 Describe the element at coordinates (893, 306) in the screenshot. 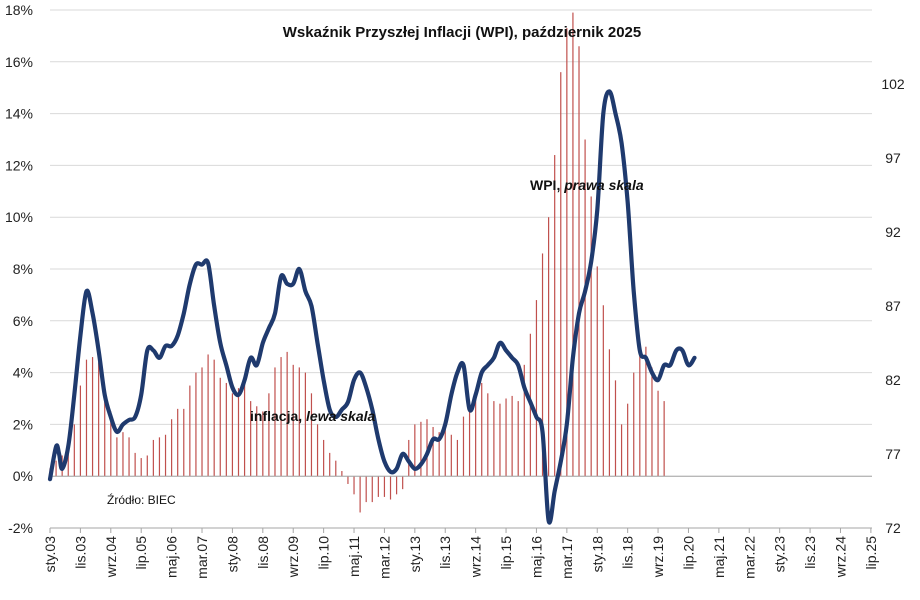

I see `right-tick-label: 87` at that location.